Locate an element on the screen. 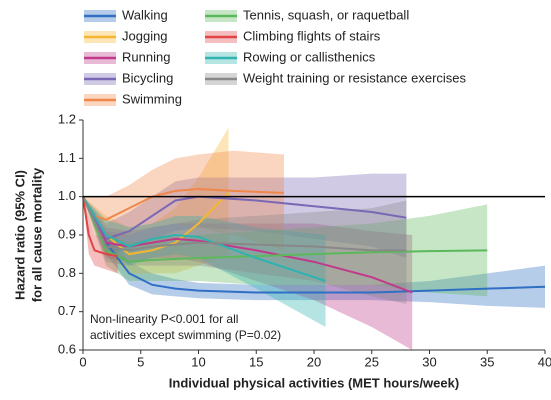 The image size is (551, 400). x-tick-label: 40 is located at coordinates (544, 361).